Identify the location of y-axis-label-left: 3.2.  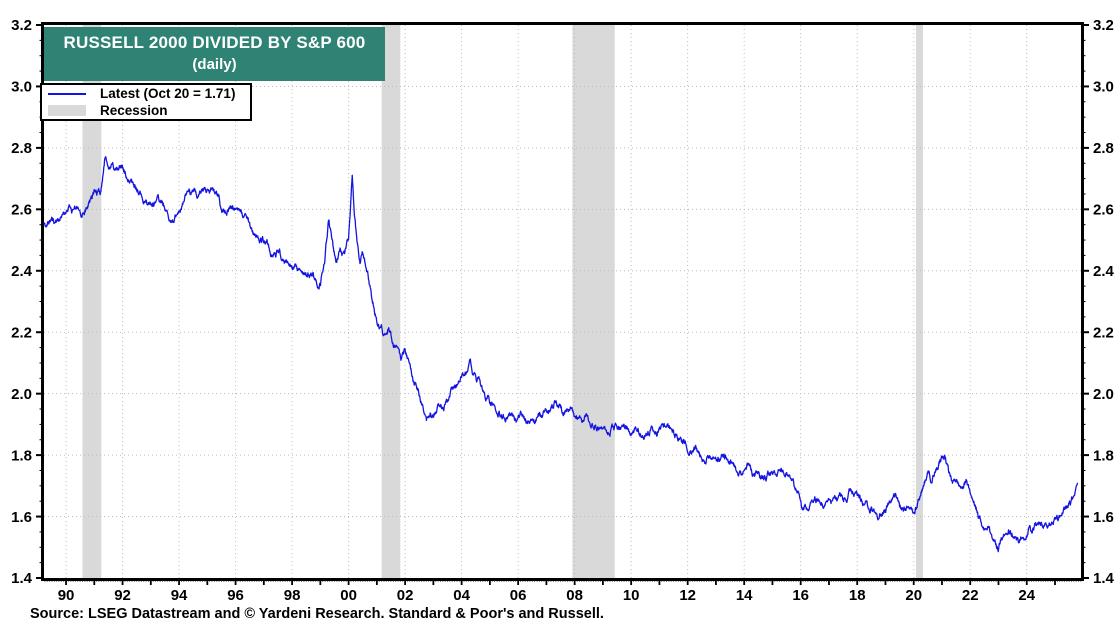
(21, 25).